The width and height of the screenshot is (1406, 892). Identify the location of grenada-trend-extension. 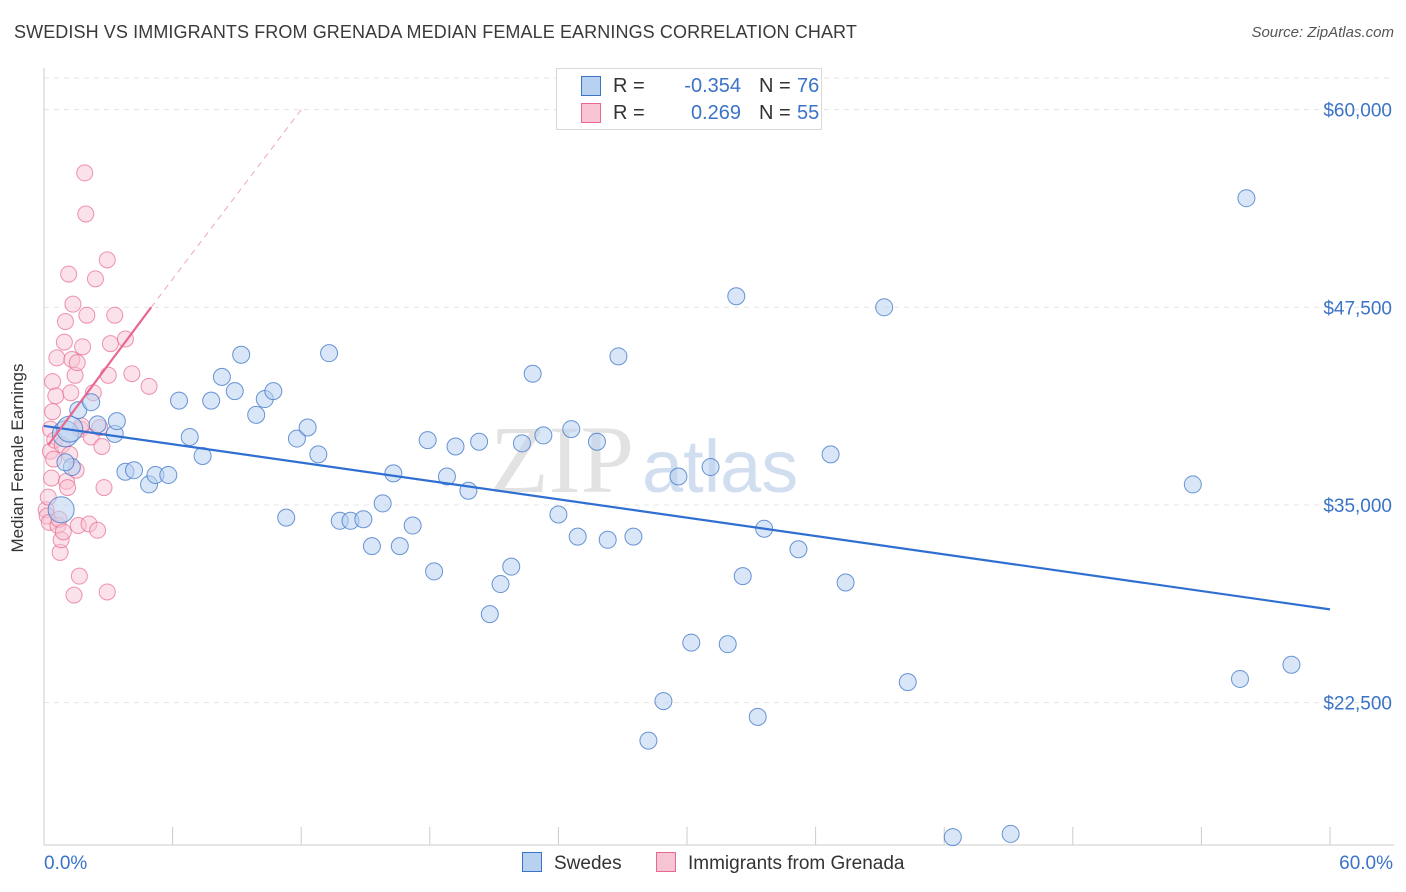
(226, 208).